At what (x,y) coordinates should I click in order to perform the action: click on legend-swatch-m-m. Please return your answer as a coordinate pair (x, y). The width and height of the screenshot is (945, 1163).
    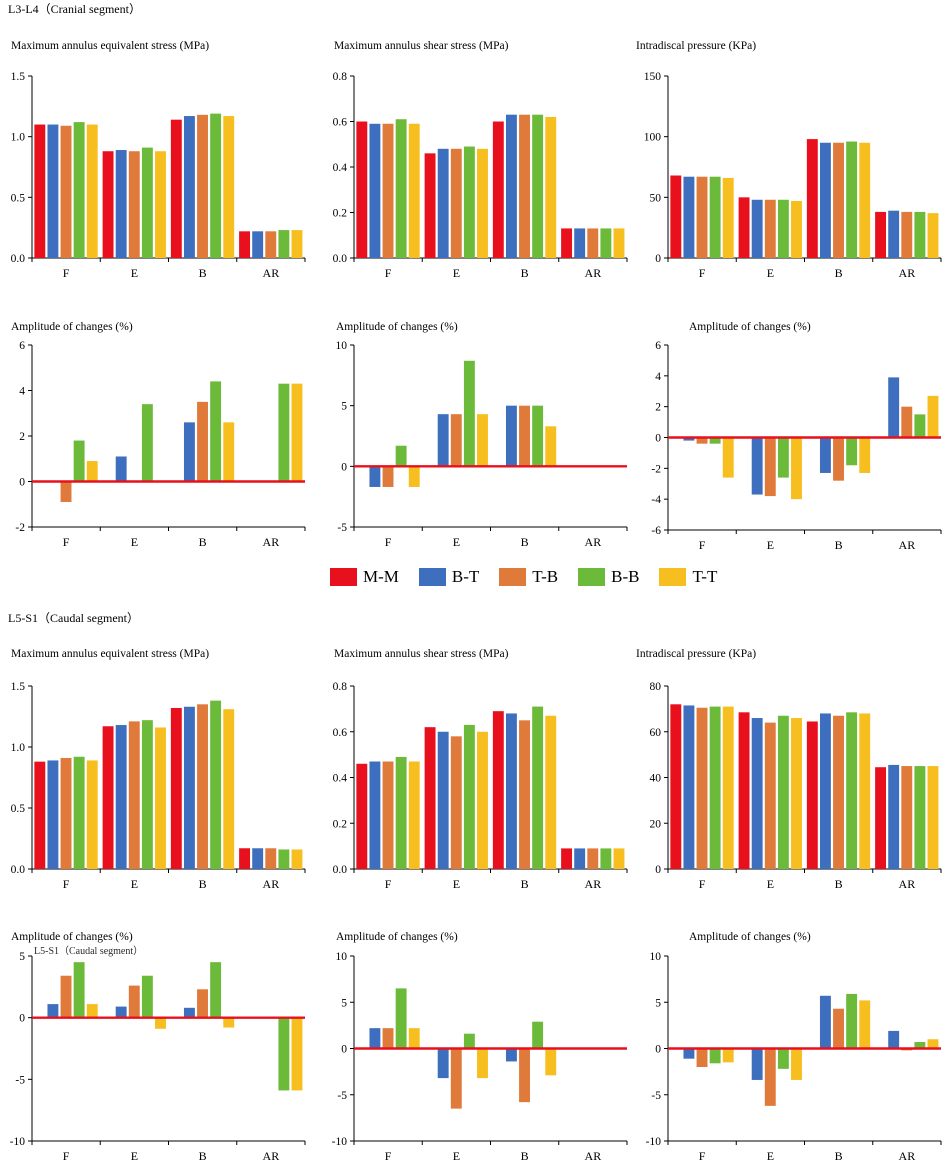
    Looking at the image, I should click on (343, 577).